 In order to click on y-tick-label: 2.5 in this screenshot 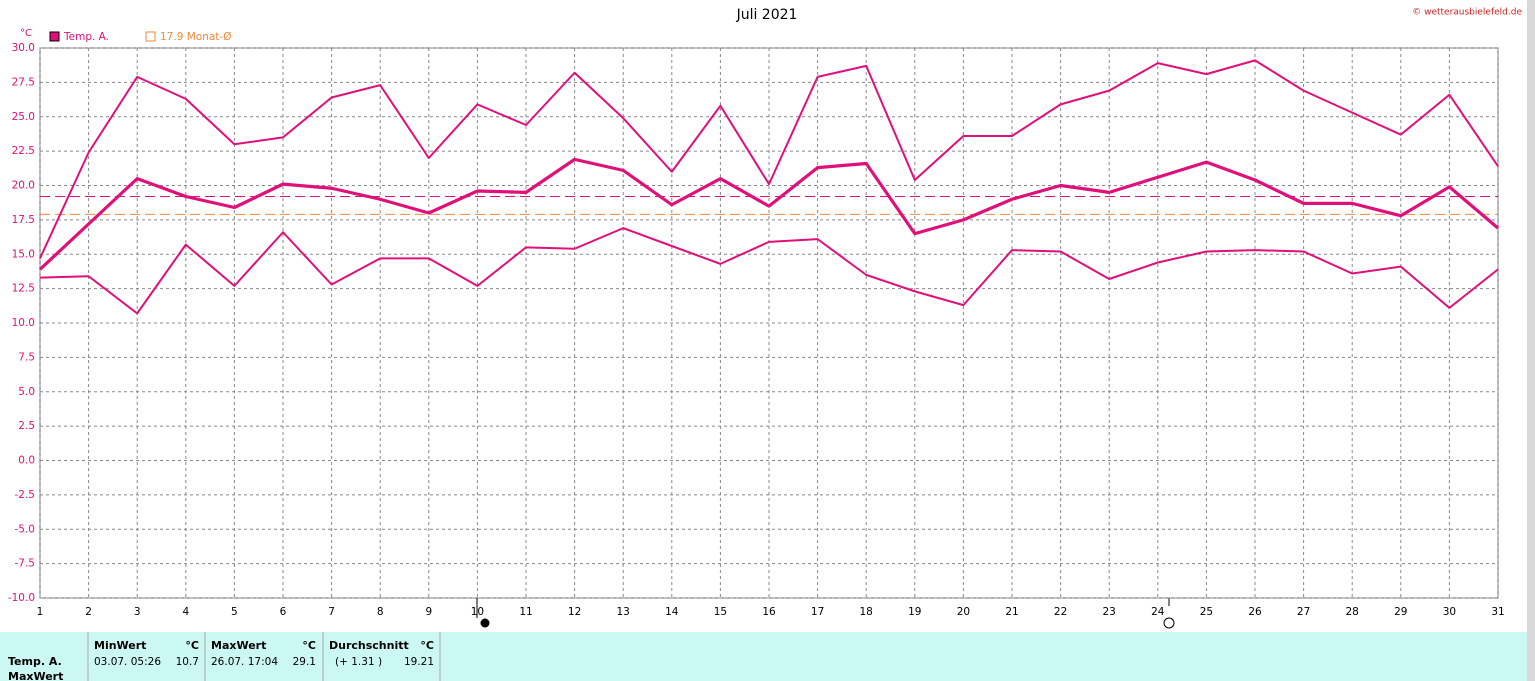, I will do `click(26, 426)`.